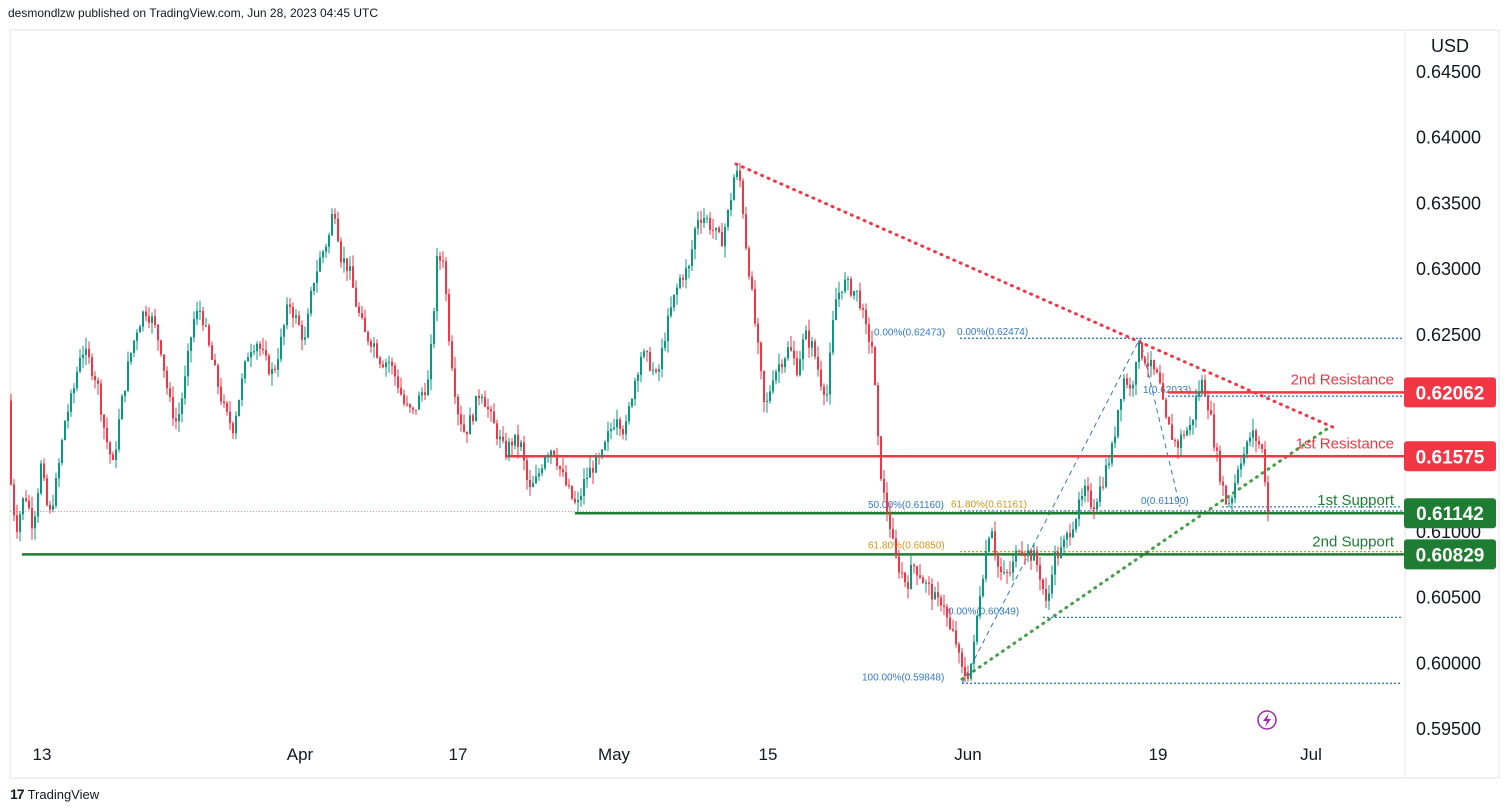 The image size is (1509, 812). I want to click on descending-resistance-trendline, so click(1035, 296).